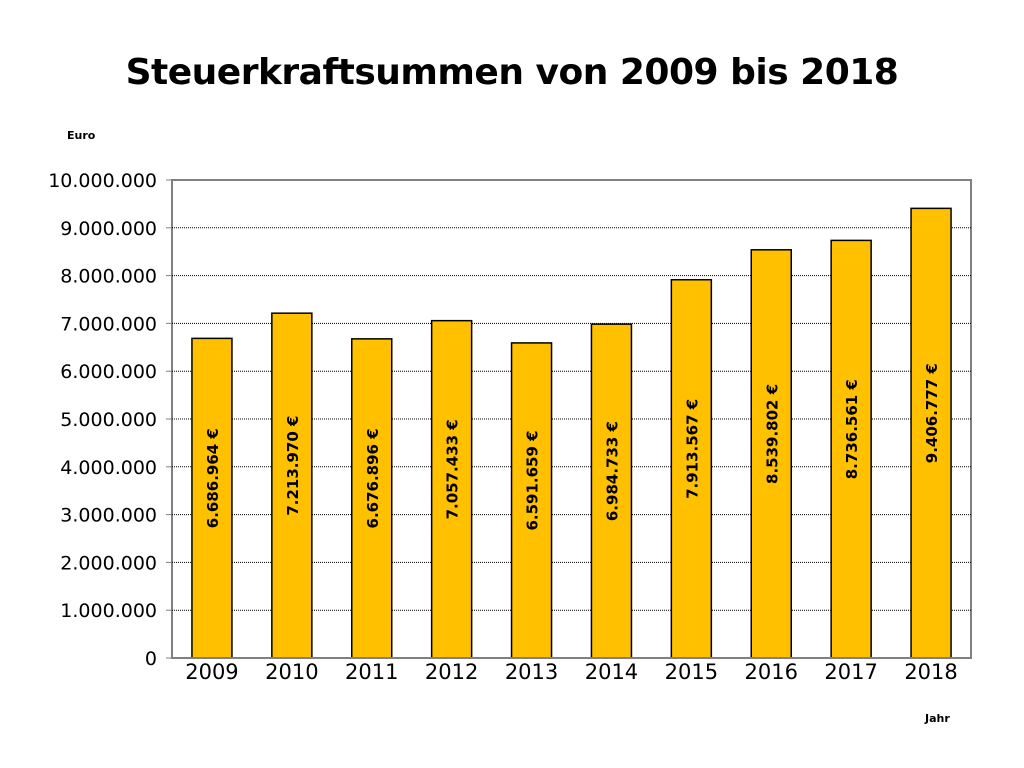 Image resolution: width=1024 pixels, height=768 pixels. I want to click on data-label: 6.676.896 €, so click(373, 478).